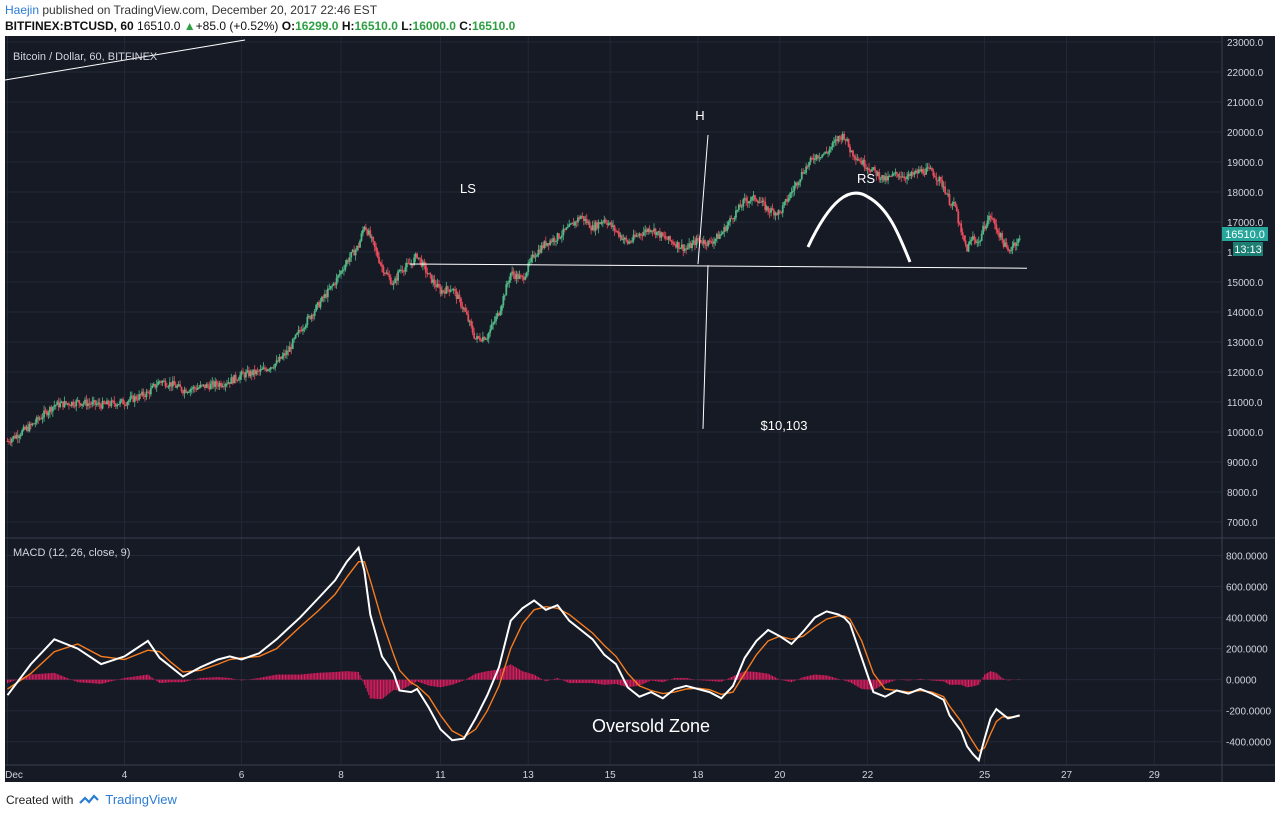 The height and width of the screenshot is (816, 1280). I want to click on tradingview-logo-icon, so click(89, 798).